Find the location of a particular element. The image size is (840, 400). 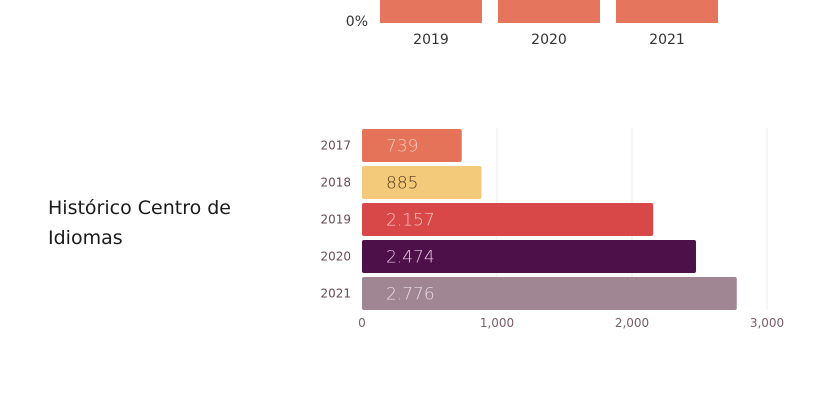

top-x-tick-label: 2019 is located at coordinates (431, 40).